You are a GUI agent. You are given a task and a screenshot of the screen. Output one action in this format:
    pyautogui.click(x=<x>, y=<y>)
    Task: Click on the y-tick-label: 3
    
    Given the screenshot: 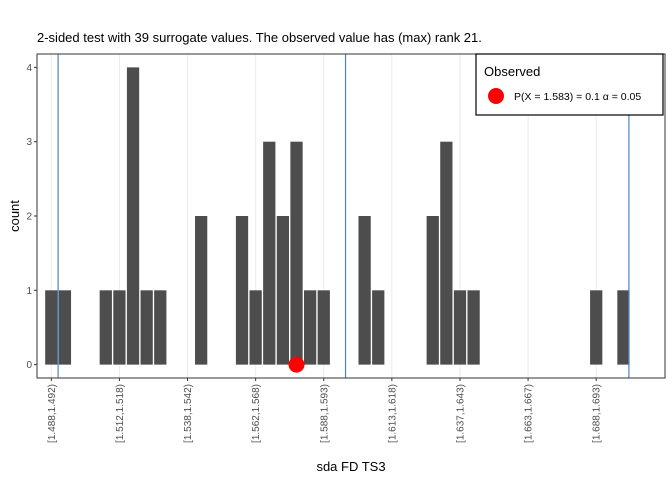 What is the action you would take?
    pyautogui.click(x=29, y=142)
    